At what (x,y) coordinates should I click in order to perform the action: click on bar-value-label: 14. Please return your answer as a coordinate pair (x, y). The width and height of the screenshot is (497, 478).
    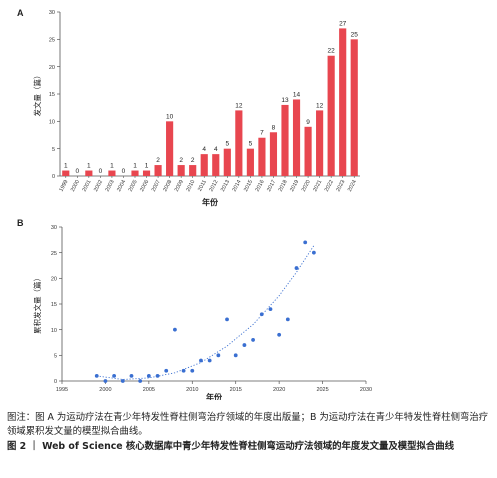
    Looking at the image, I should click on (297, 94).